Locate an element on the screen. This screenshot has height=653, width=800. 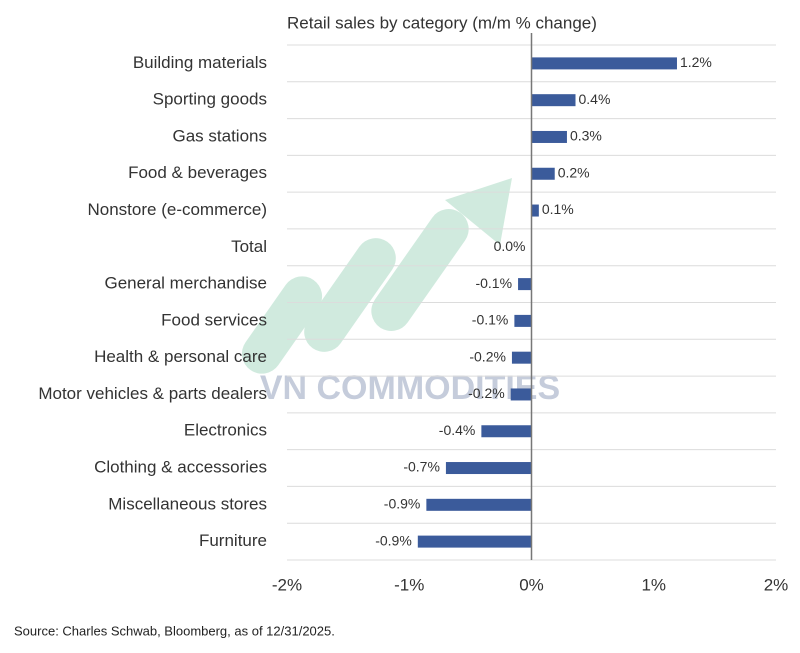
value-label: 0.4% is located at coordinates (595, 99).